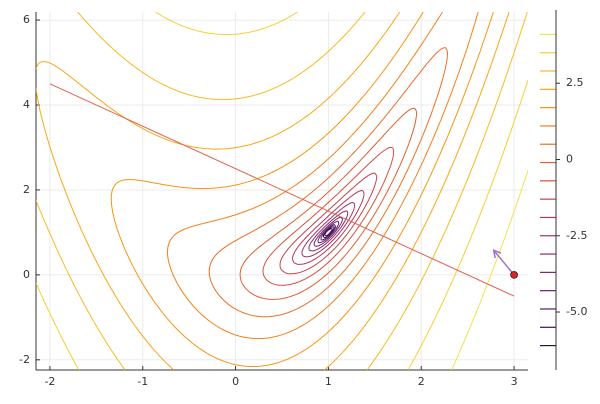  I want to click on x-tick-label: -2, so click(49, 381).